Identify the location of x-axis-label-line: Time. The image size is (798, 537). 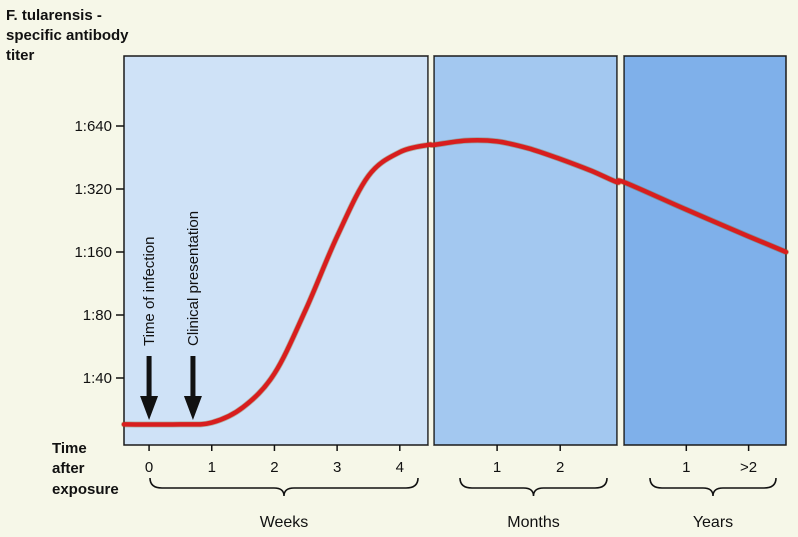
(69, 448).